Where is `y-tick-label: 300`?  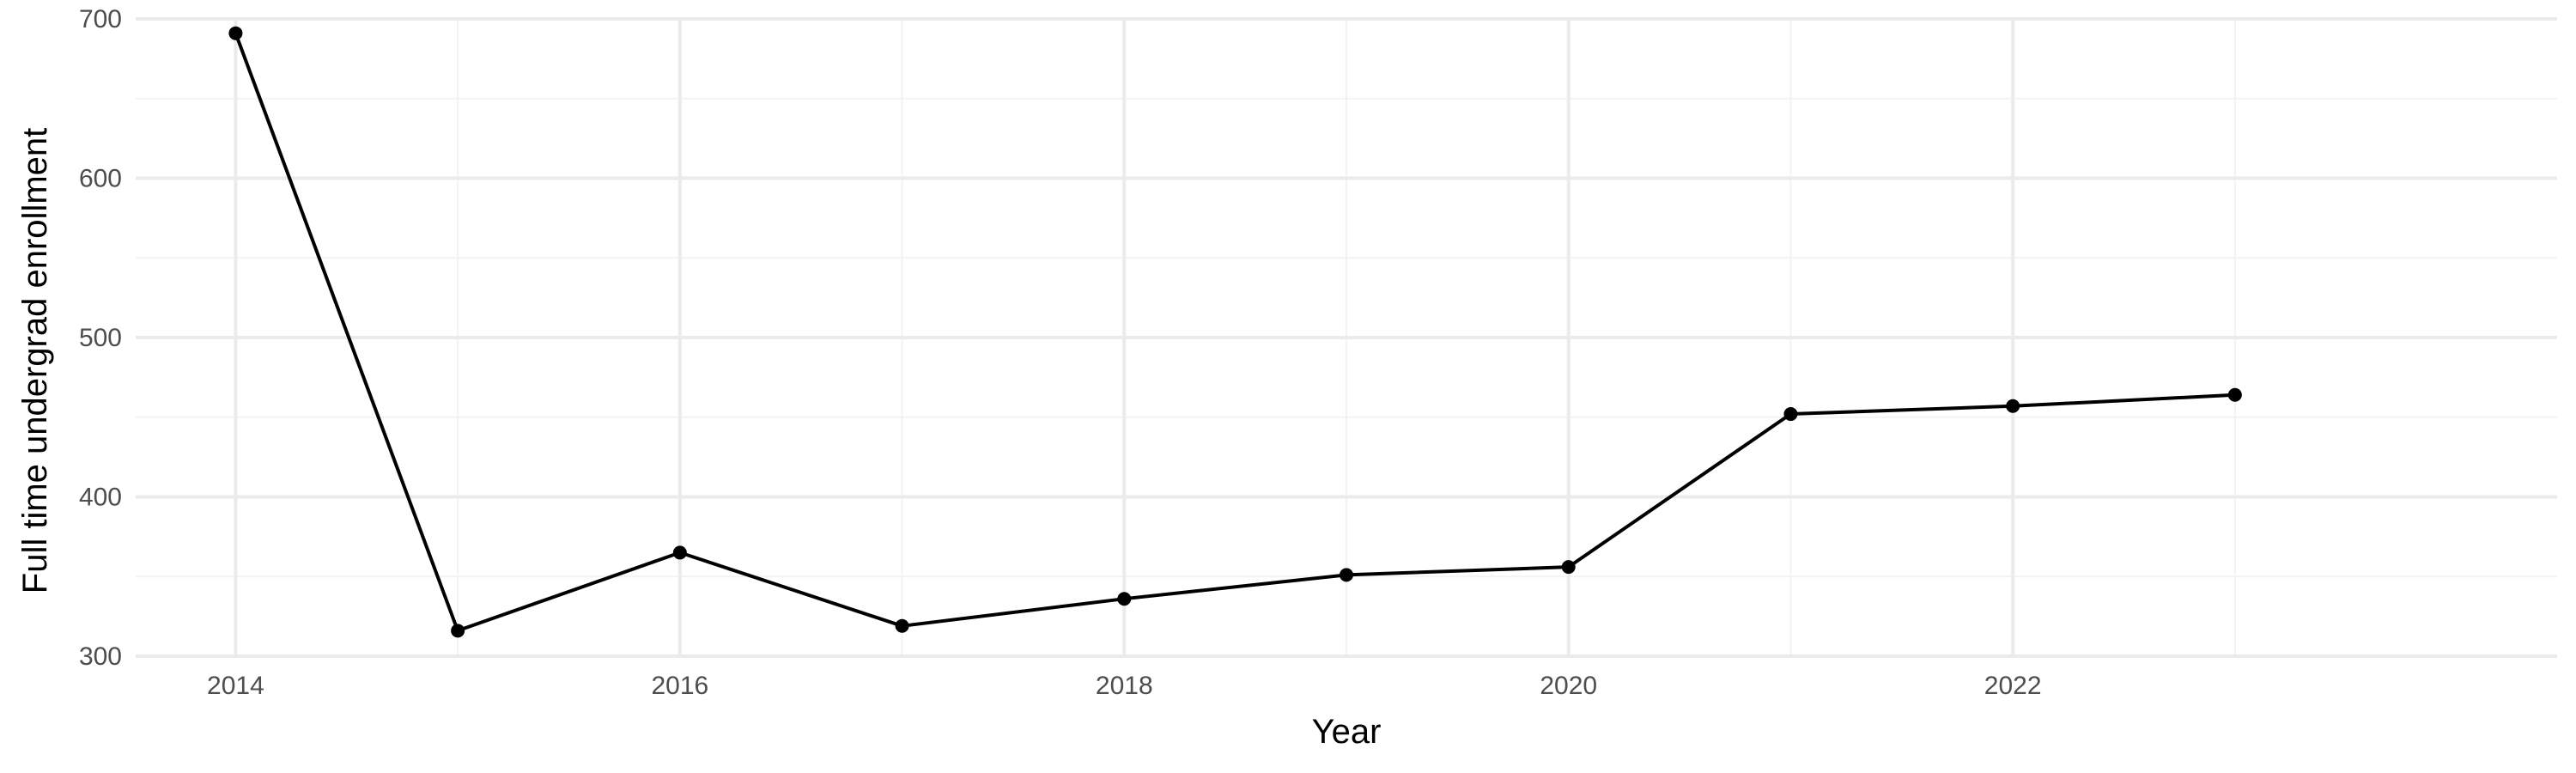
y-tick-label: 300 is located at coordinates (101, 656).